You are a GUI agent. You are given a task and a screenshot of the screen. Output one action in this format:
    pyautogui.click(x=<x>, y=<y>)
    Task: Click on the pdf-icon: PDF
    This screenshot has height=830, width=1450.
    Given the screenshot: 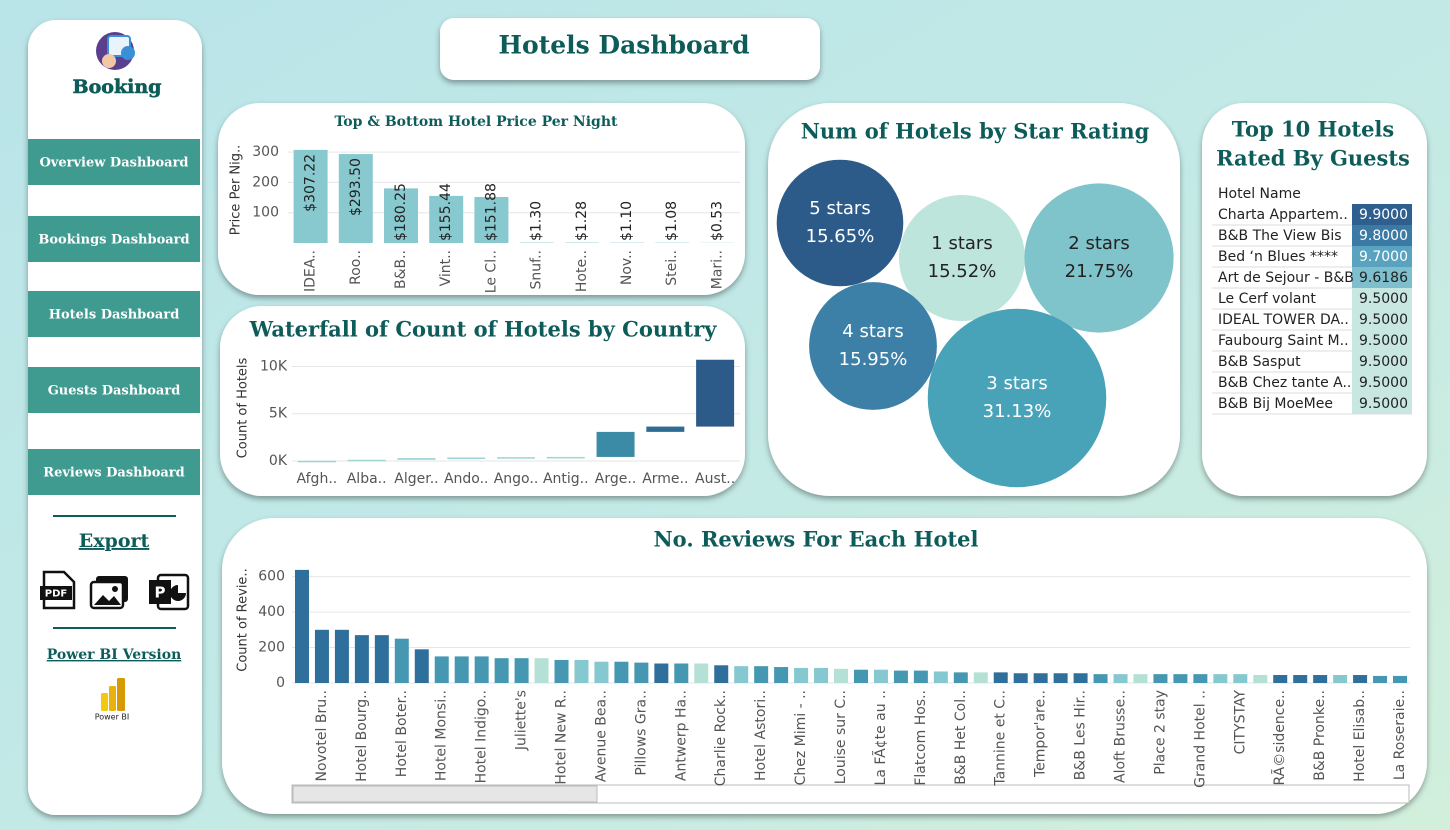 What is the action you would take?
    pyautogui.click(x=58, y=590)
    